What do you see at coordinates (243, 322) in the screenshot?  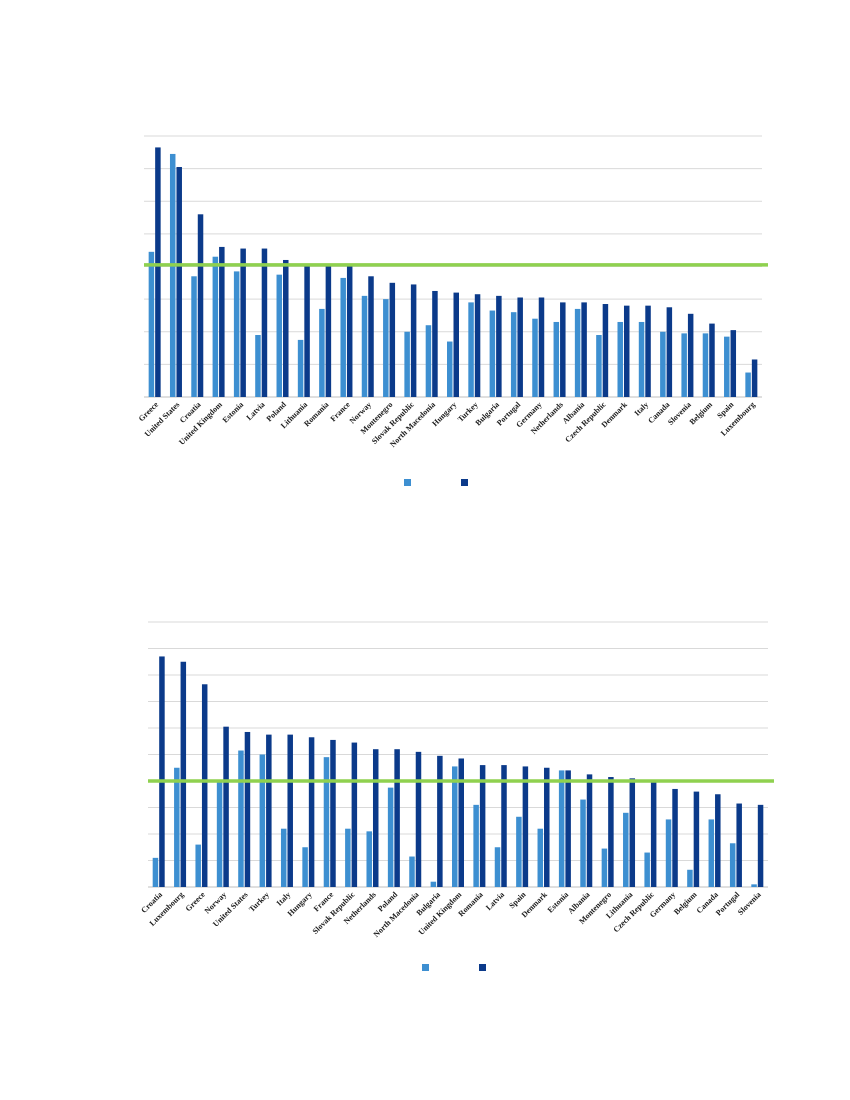 I see `bar-series-2-estonia` at bounding box center [243, 322].